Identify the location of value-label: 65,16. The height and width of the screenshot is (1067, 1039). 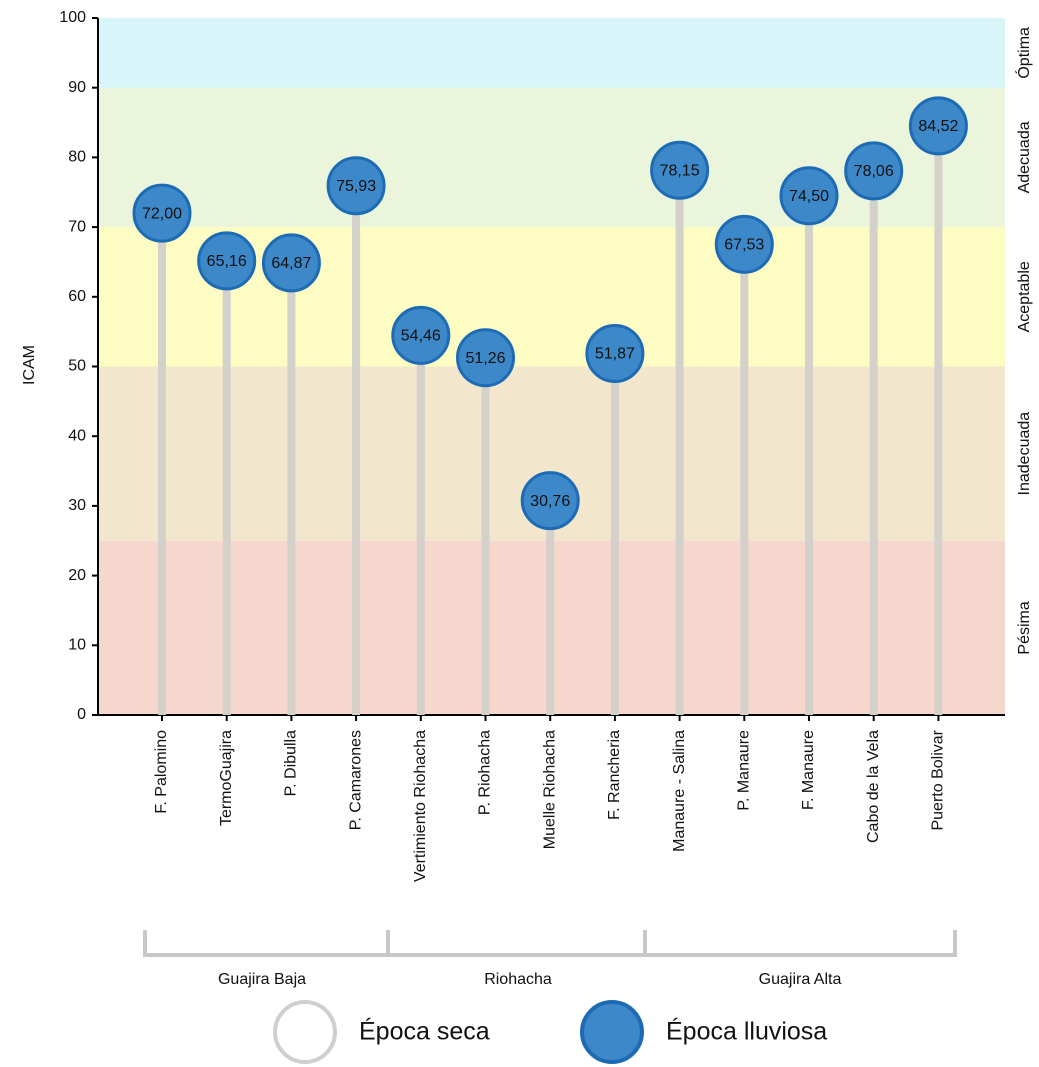
(227, 261).